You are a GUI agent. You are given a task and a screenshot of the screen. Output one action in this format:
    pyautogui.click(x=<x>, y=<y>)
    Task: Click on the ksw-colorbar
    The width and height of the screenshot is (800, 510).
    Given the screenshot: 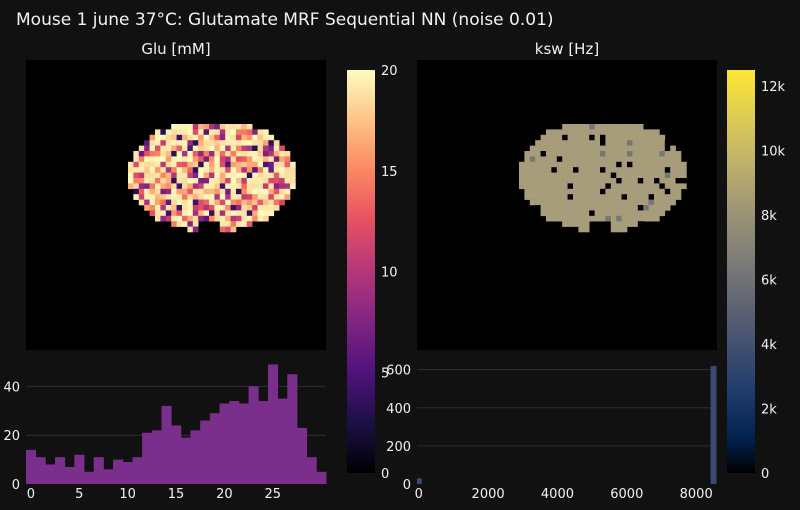 What is the action you would take?
    pyautogui.click(x=741, y=271)
    